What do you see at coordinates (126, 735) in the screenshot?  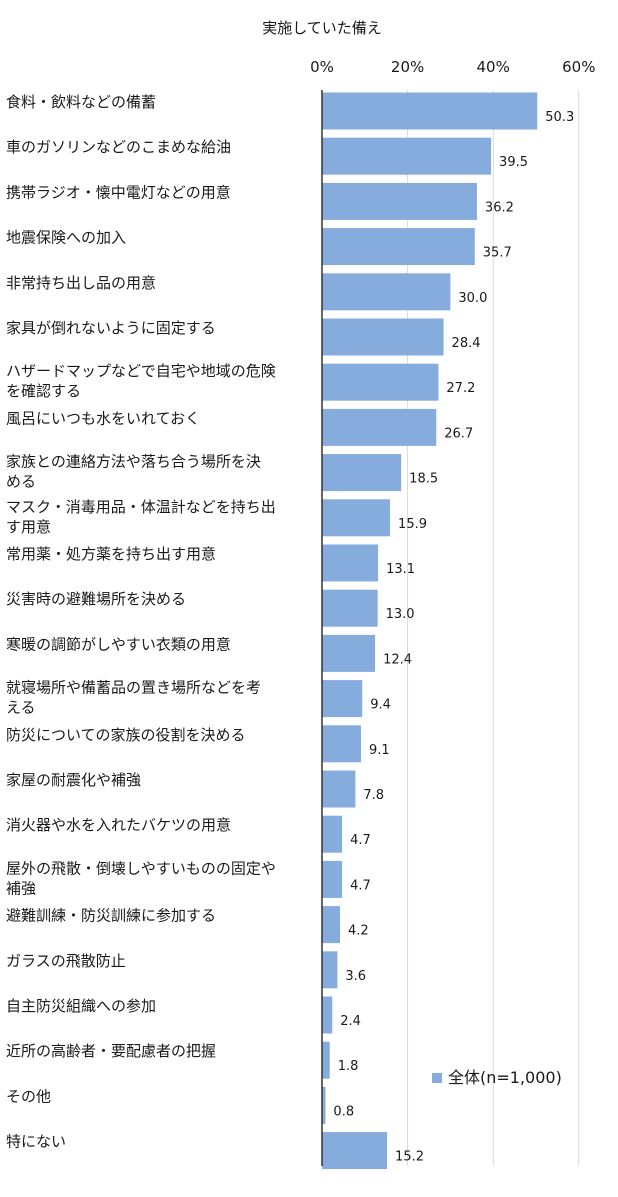 I see `category-label: 防災についての家族の役割を決める` at bounding box center [126, 735].